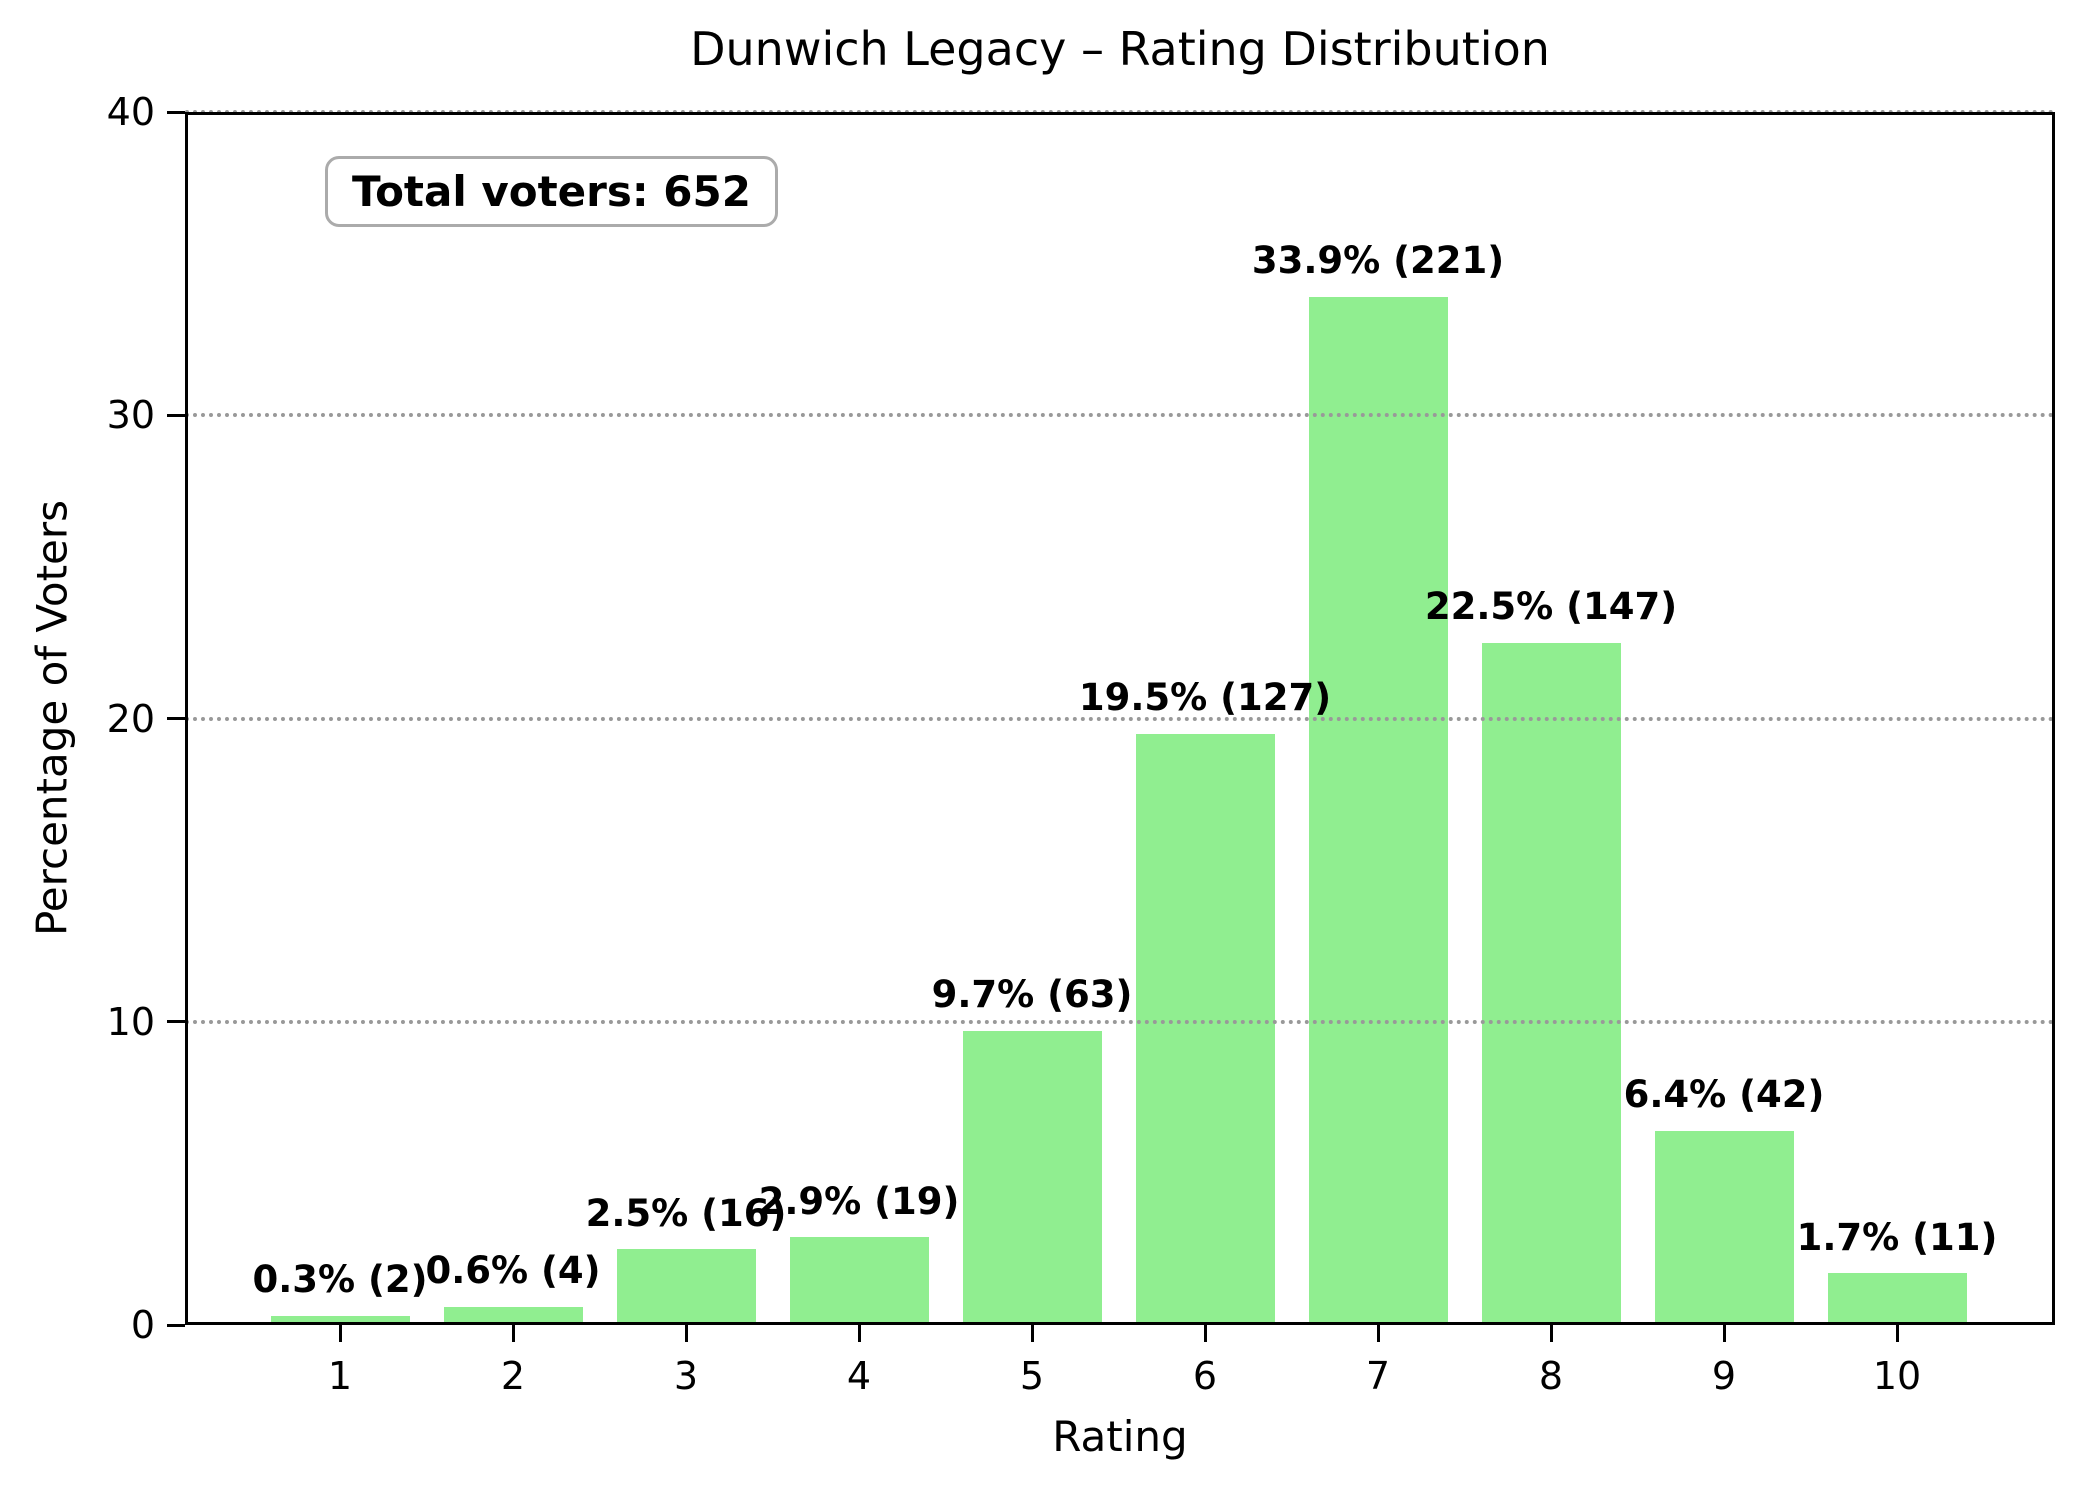  What do you see at coordinates (142, 1325) in the screenshot?
I see `y-tick-label-0: 0` at bounding box center [142, 1325].